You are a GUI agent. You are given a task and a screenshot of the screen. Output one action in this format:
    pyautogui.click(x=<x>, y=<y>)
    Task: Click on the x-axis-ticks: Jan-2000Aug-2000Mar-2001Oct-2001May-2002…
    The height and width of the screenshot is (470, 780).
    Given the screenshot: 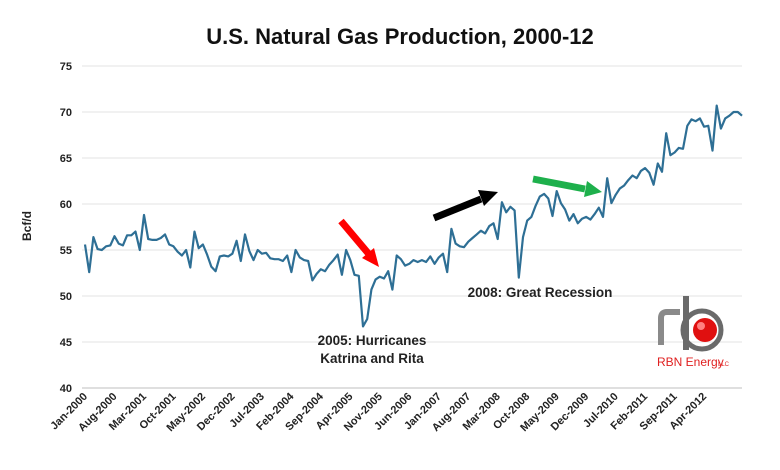 What is the action you would take?
    pyautogui.click(x=378, y=412)
    